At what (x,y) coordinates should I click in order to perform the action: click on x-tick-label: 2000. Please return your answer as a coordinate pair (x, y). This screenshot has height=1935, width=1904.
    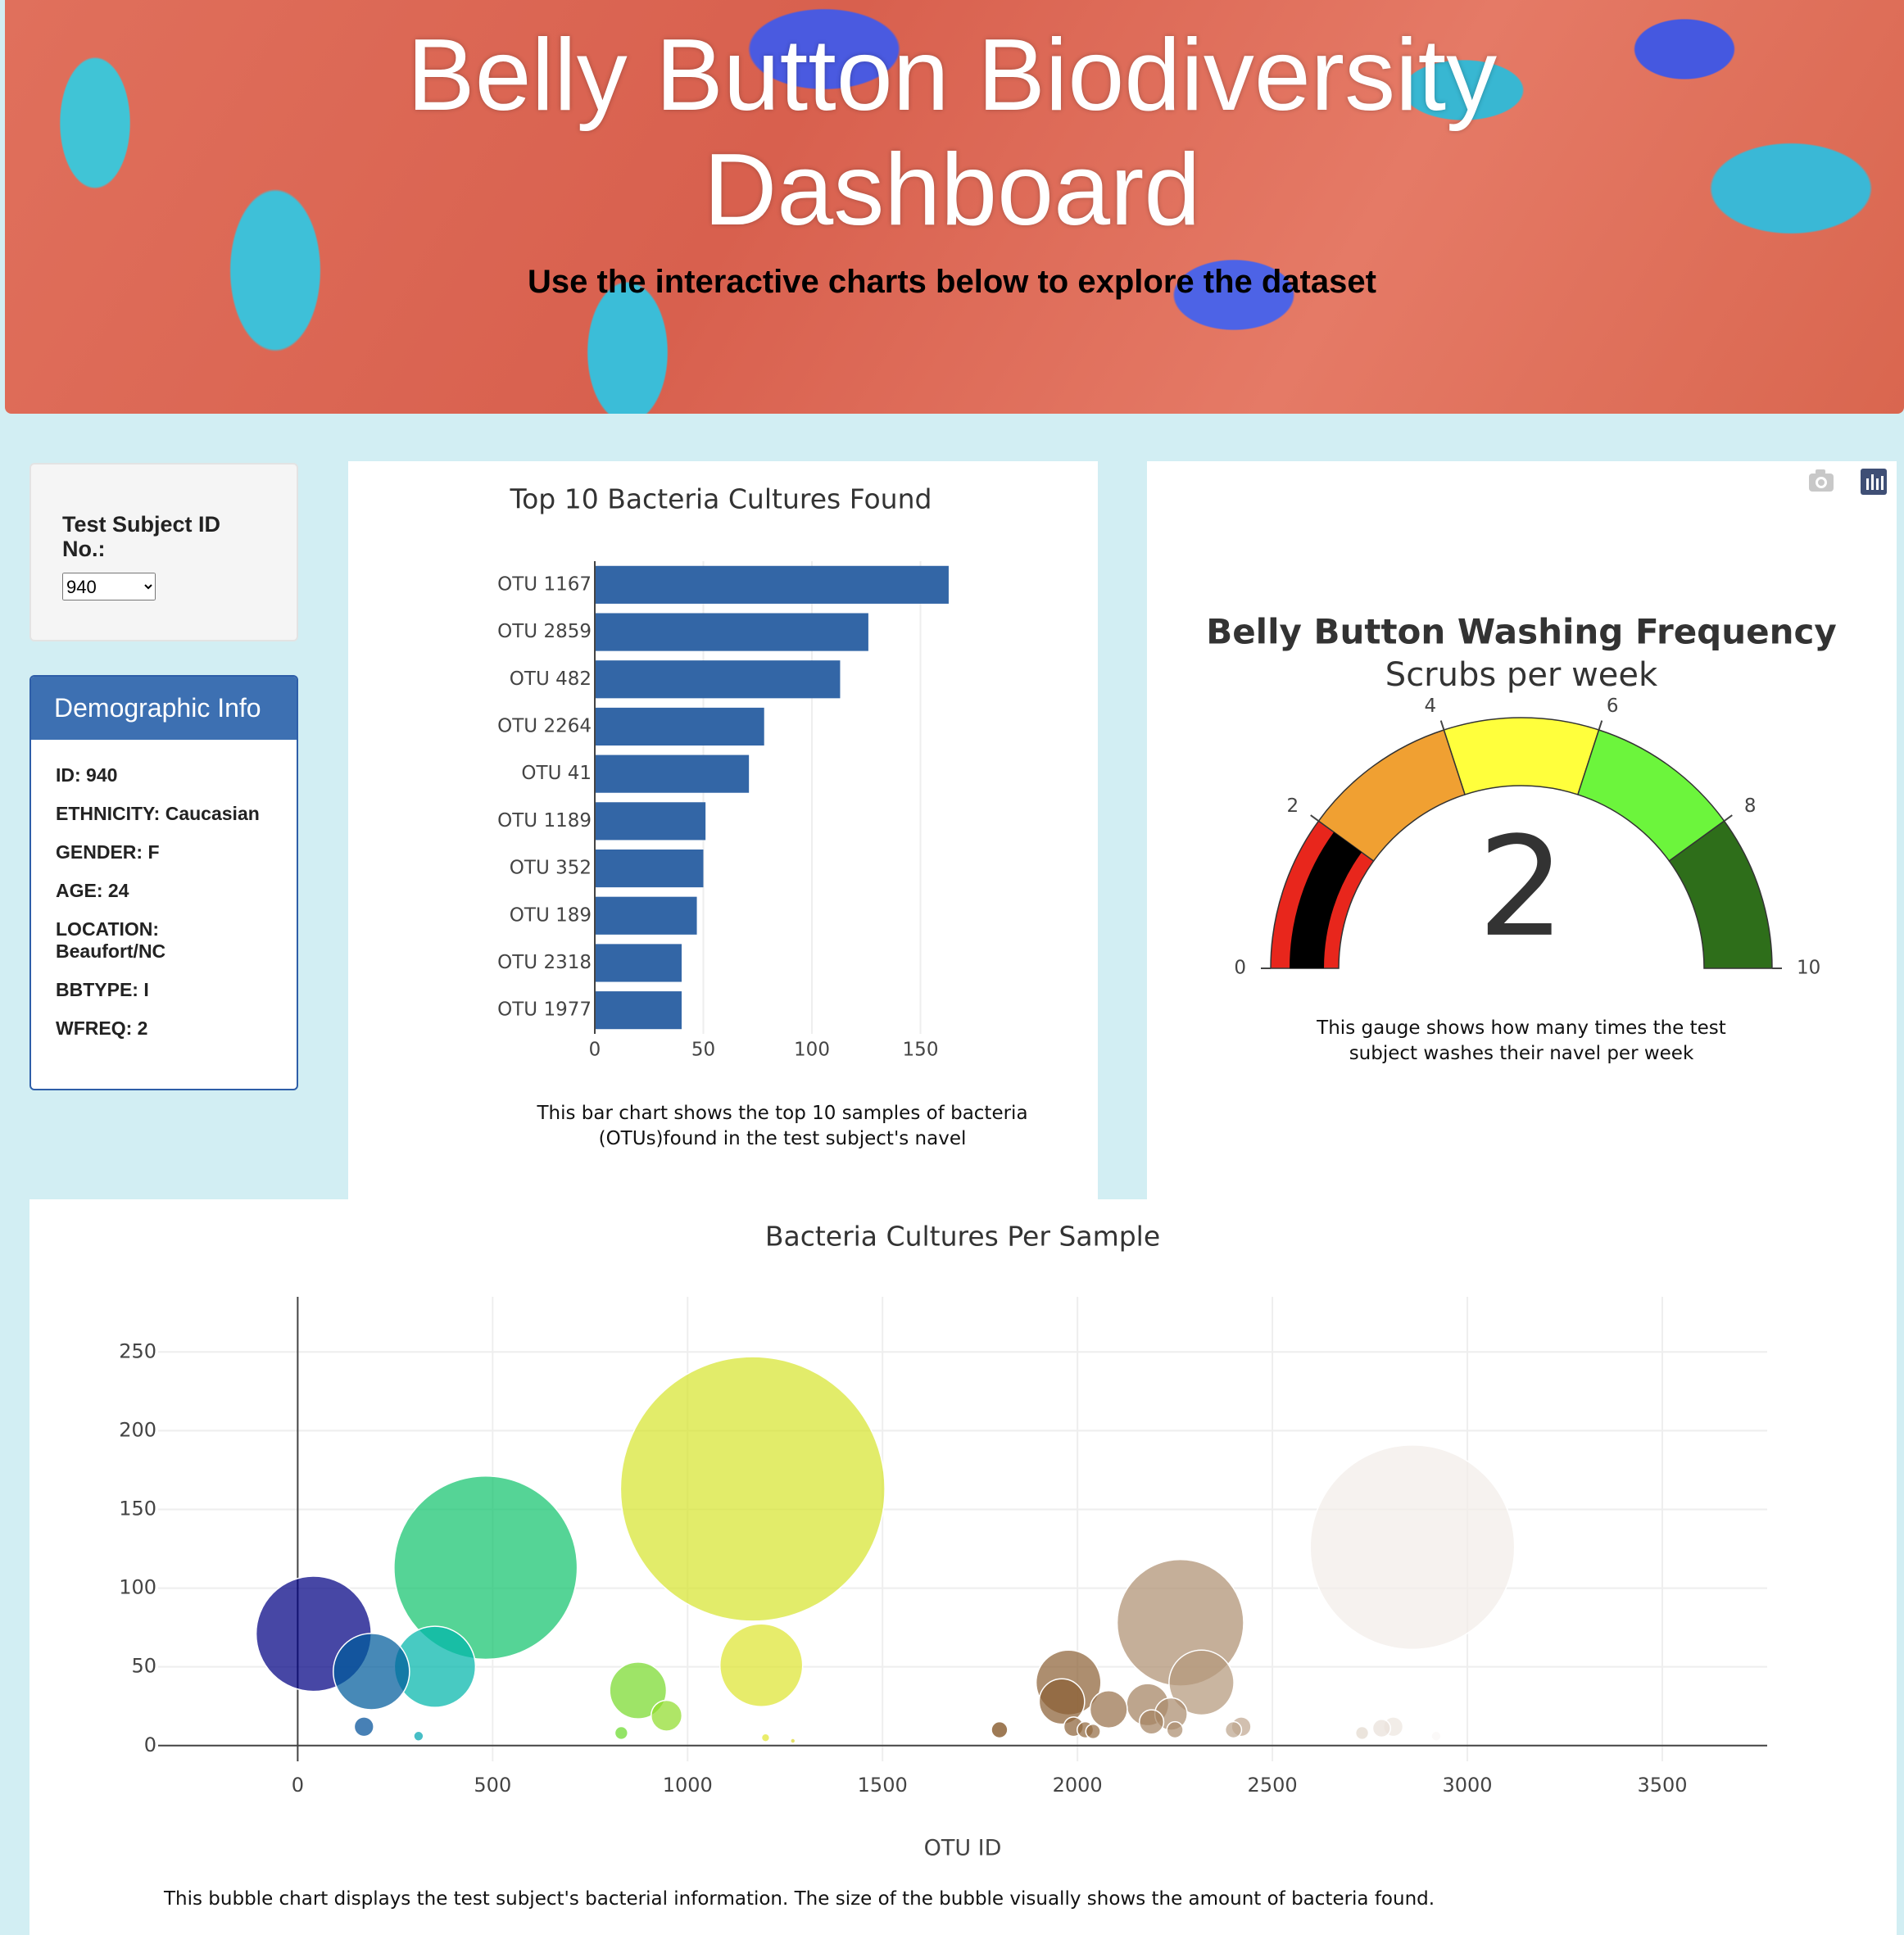
    Looking at the image, I should click on (1078, 1785).